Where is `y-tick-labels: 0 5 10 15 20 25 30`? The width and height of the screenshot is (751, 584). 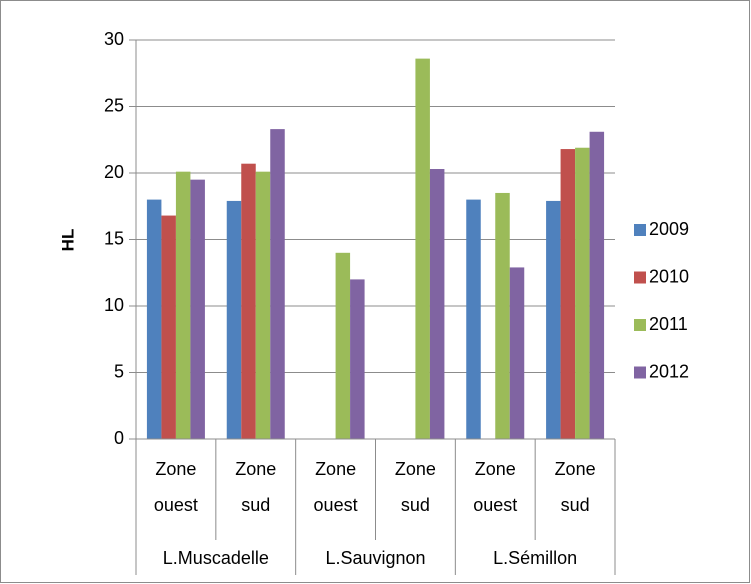
y-tick-labels: 0 5 10 15 20 25 30 is located at coordinates (114, 238).